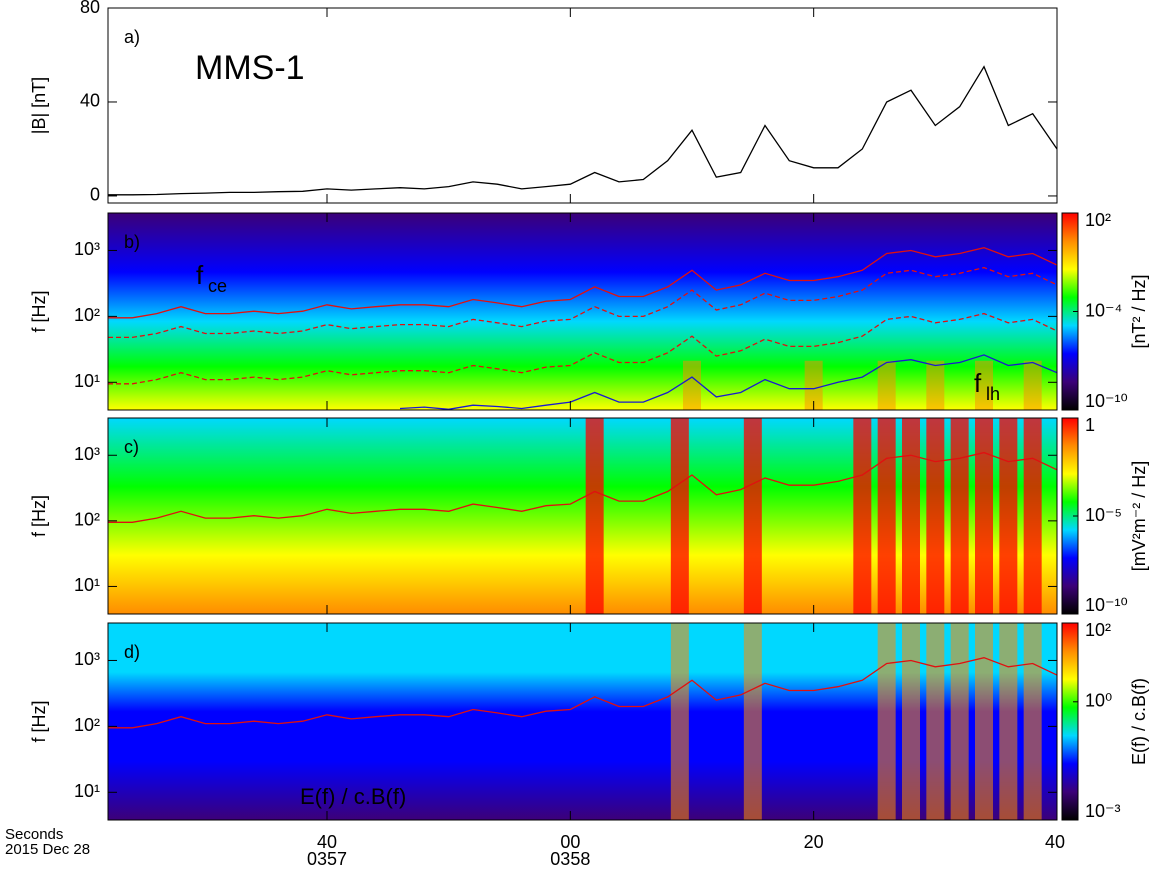 This screenshot has width=1156, height=869. Describe the element at coordinates (353, 796) in the screenshot. I see `annotation: E(f) / c.B(f)` at that location.